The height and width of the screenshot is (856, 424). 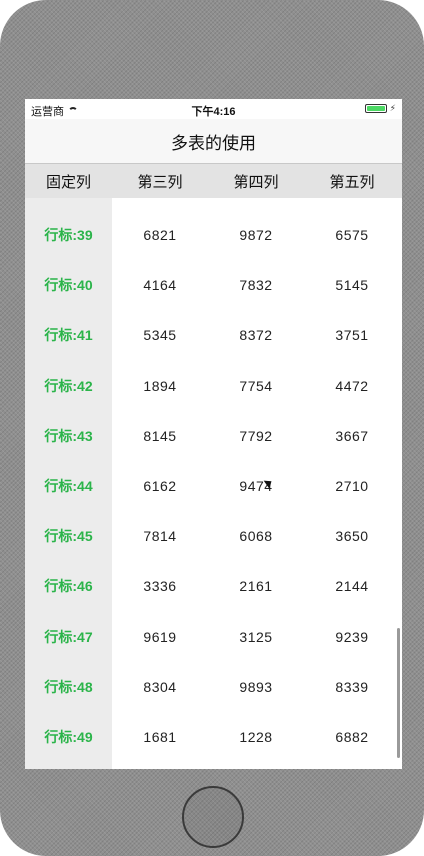 I want to click on cell-column-4: 9872, so click(x=256, y=235).